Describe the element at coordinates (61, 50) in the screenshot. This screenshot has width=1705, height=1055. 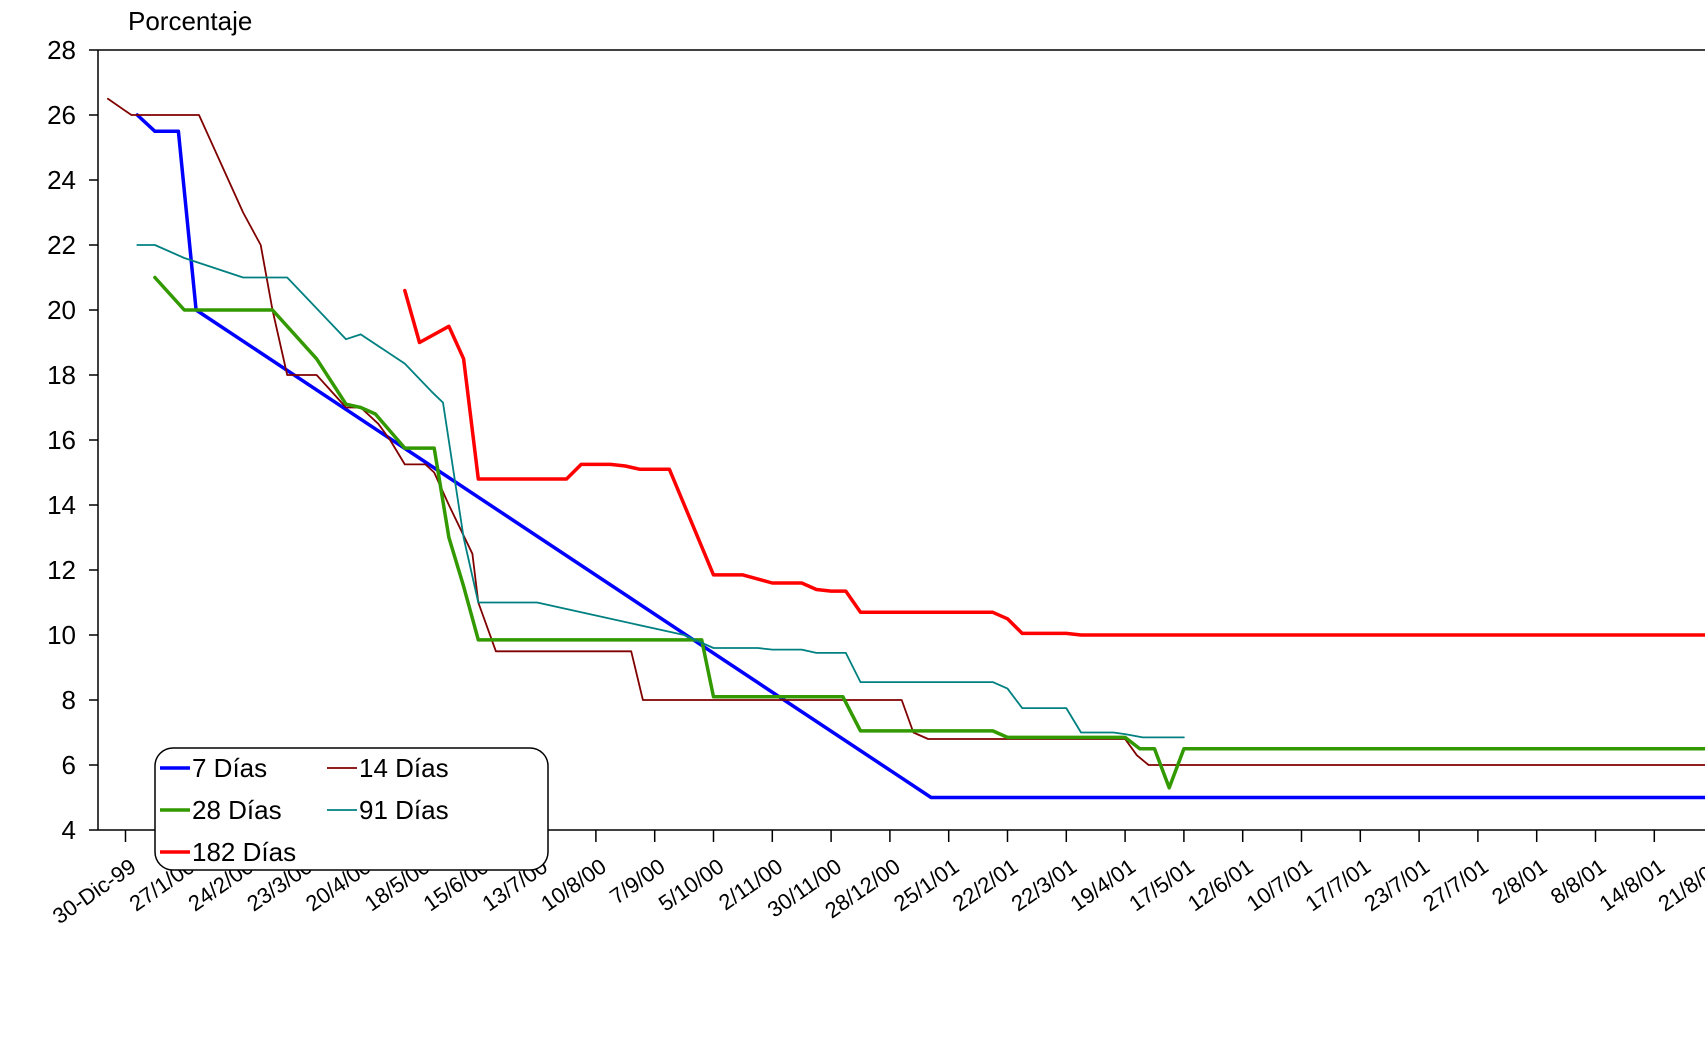
I see `y-tick-label: 28` at that location.